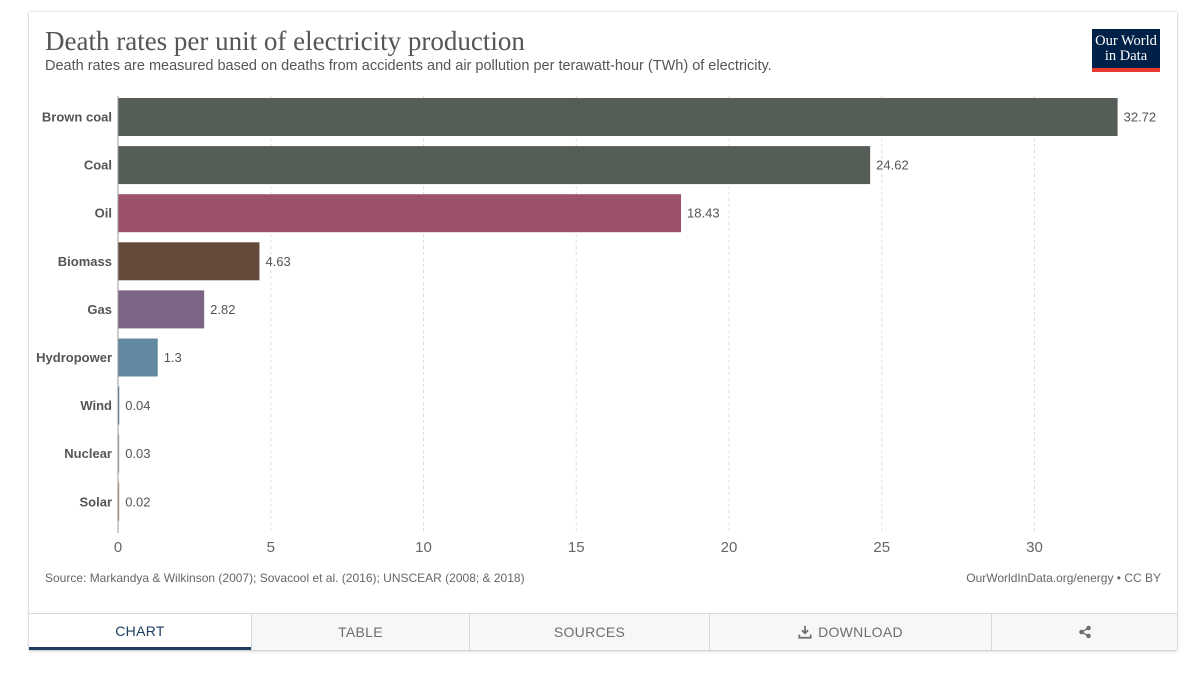  I want to click on logo-line-2: in Data, so click(1126, 55).